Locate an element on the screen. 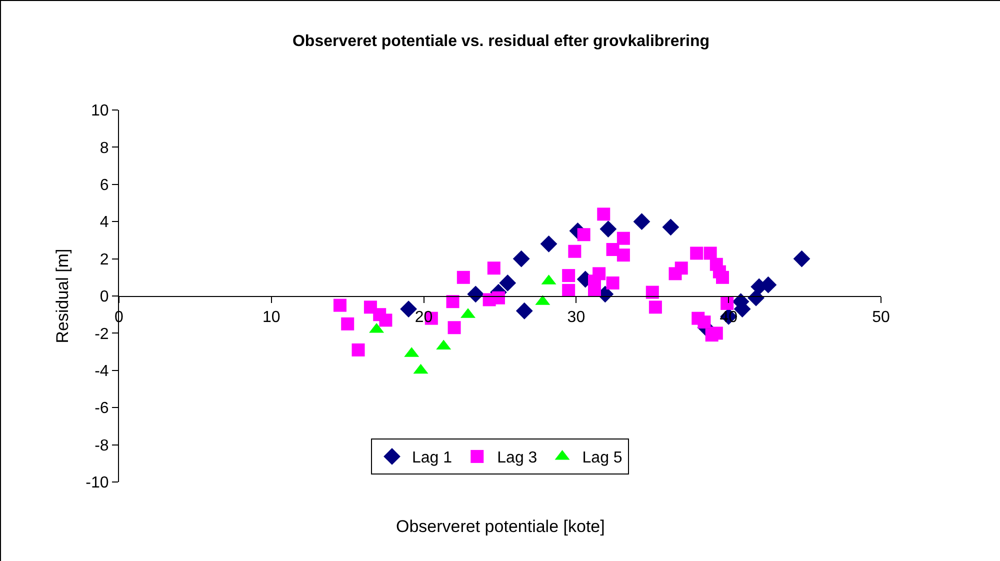  legend-label: Lag 3 is located at coordinates (517, 458).